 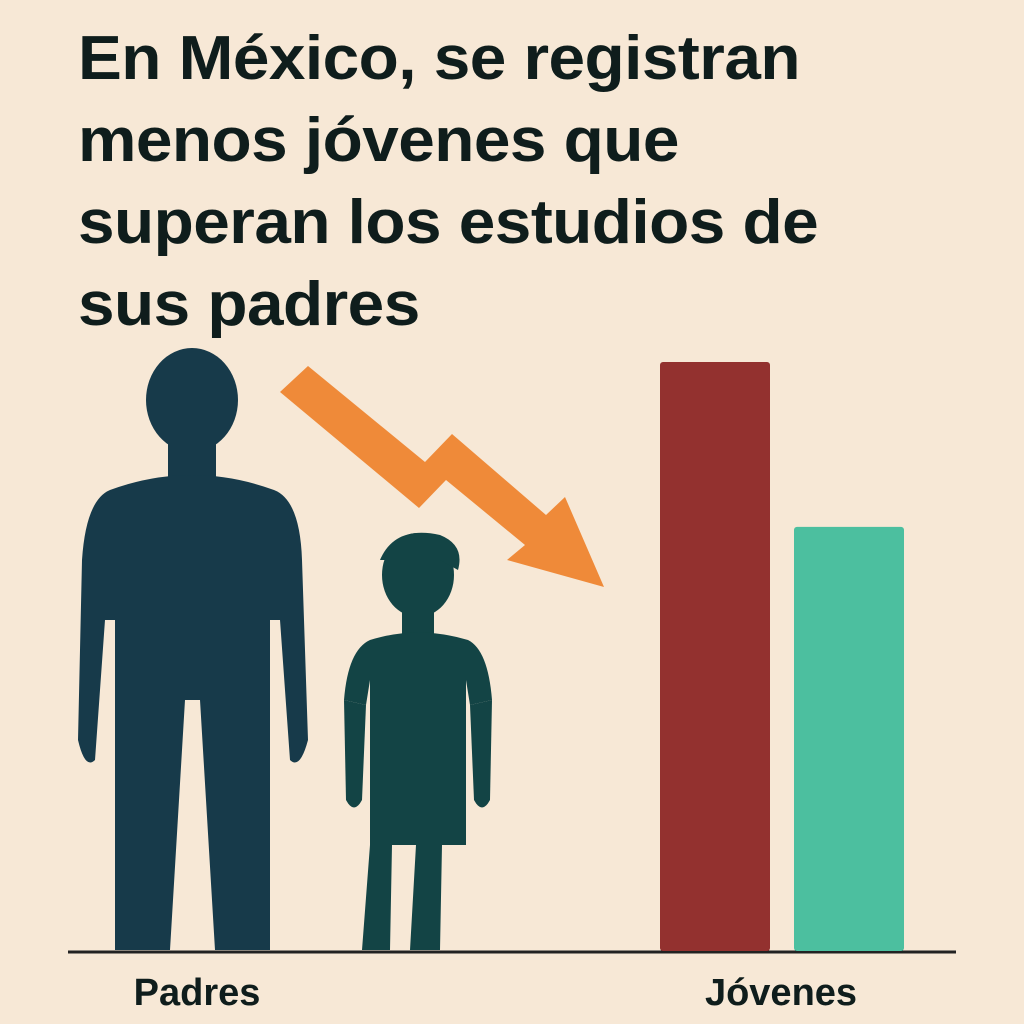 What do you see at coordinates (781, 993) in the screenshot?
I see `group-label: Jóvenes` at bounding box center [781, 993].